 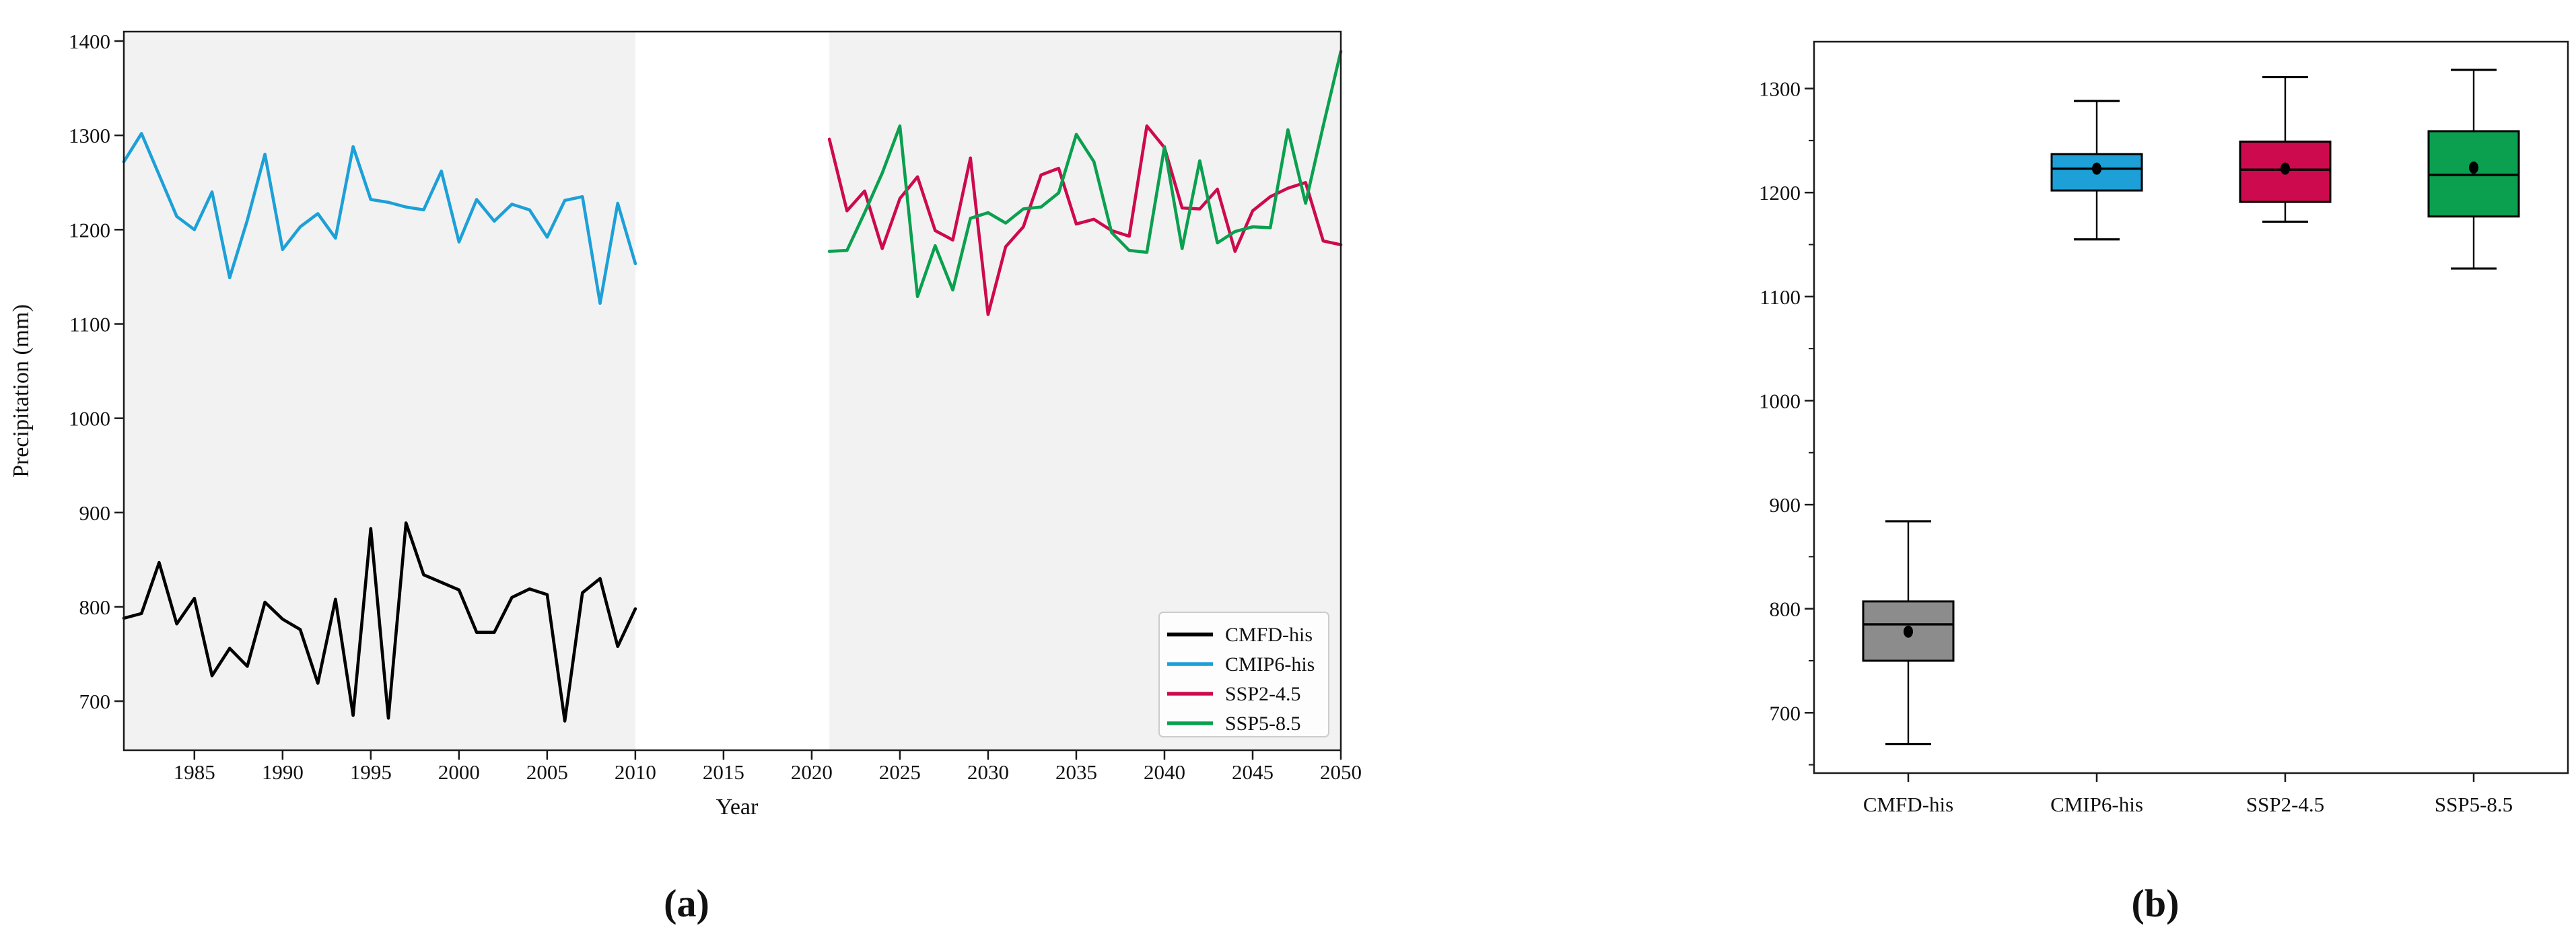 I want to click on x-tick-label: 1990, so click(x=283, y=772).